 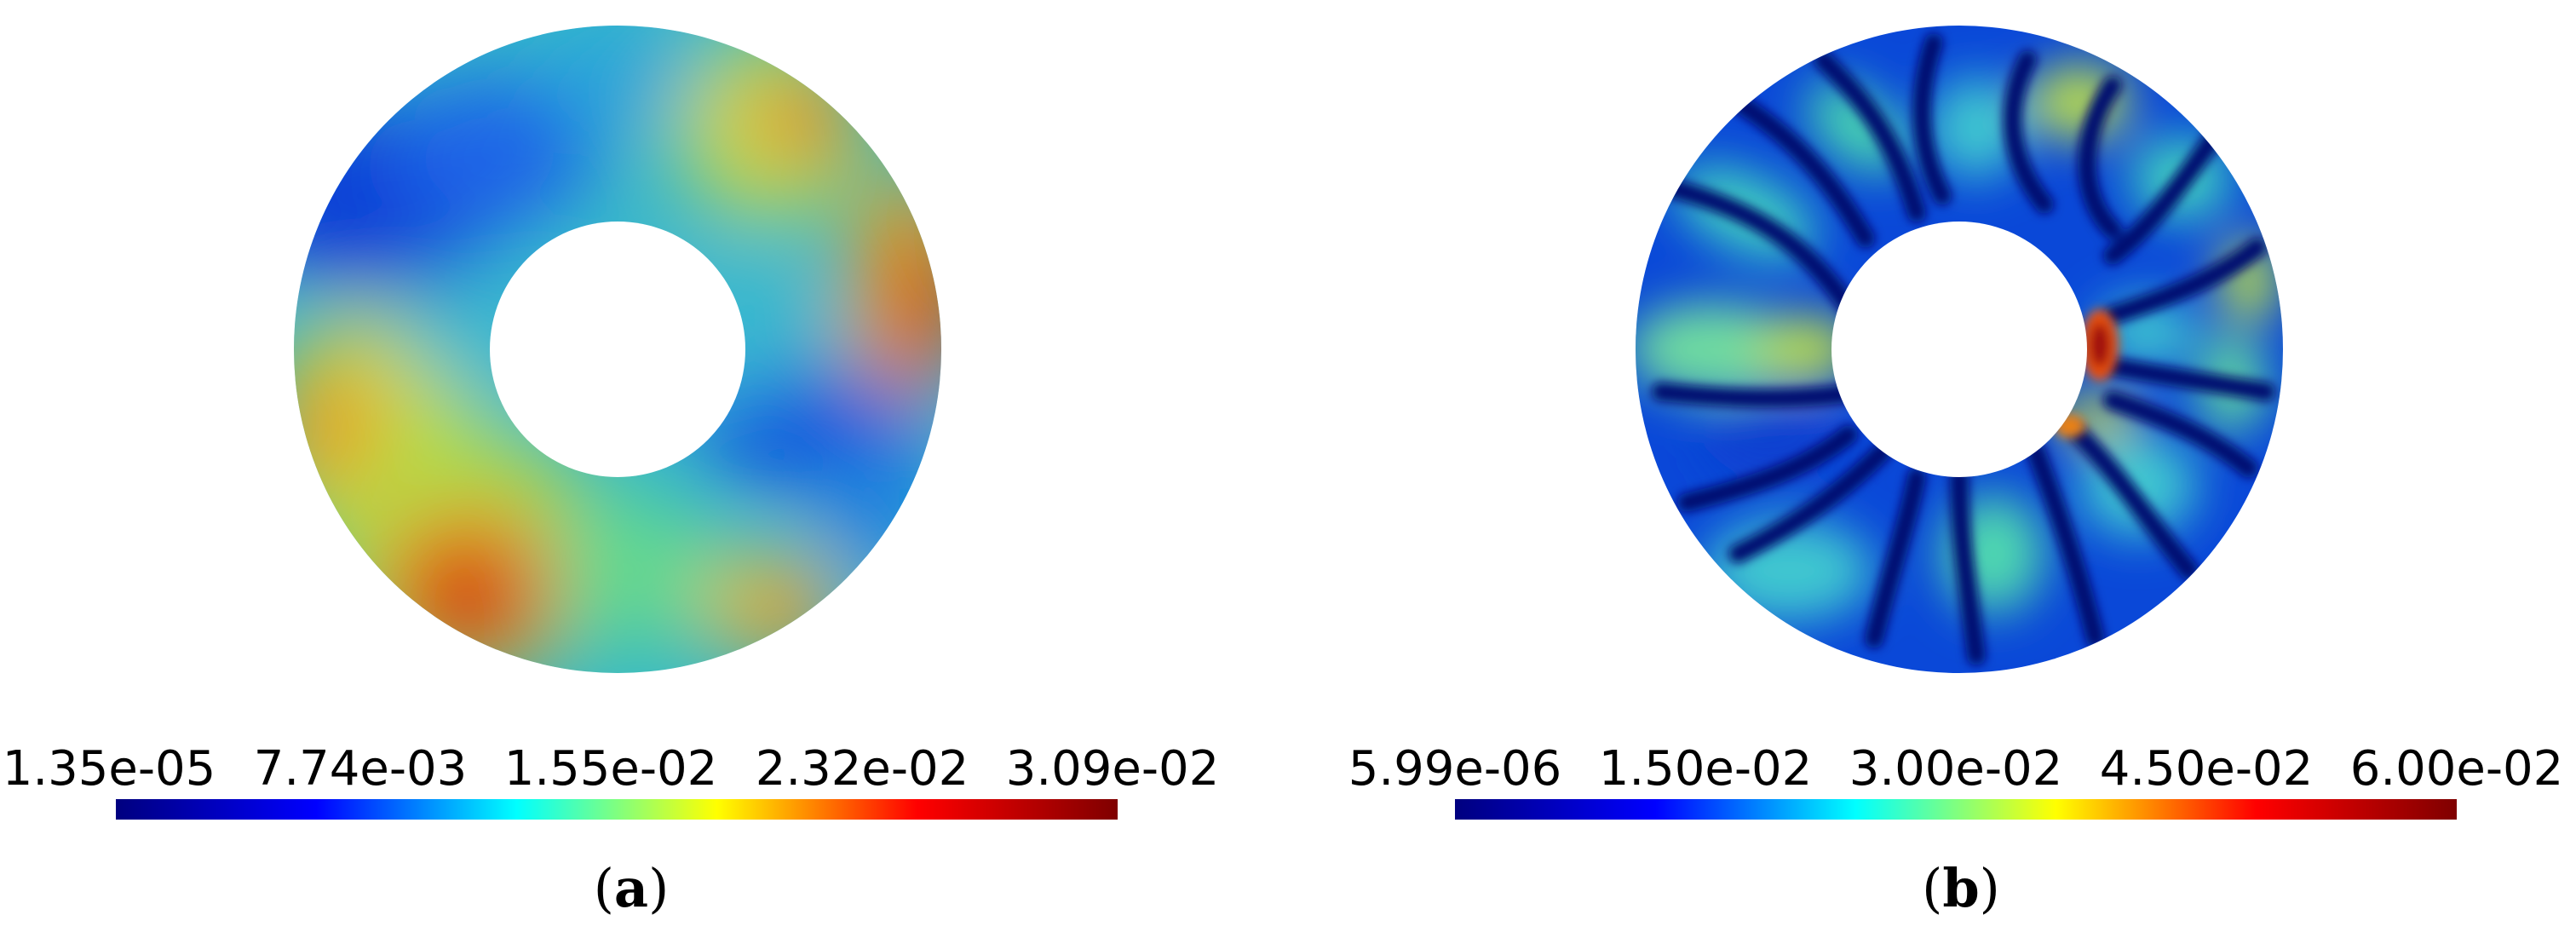 What do you see at coordinates (109, 769) in the screenshot?
I see `tick-label: 1.35e-05` at bounding box center [109, 769].